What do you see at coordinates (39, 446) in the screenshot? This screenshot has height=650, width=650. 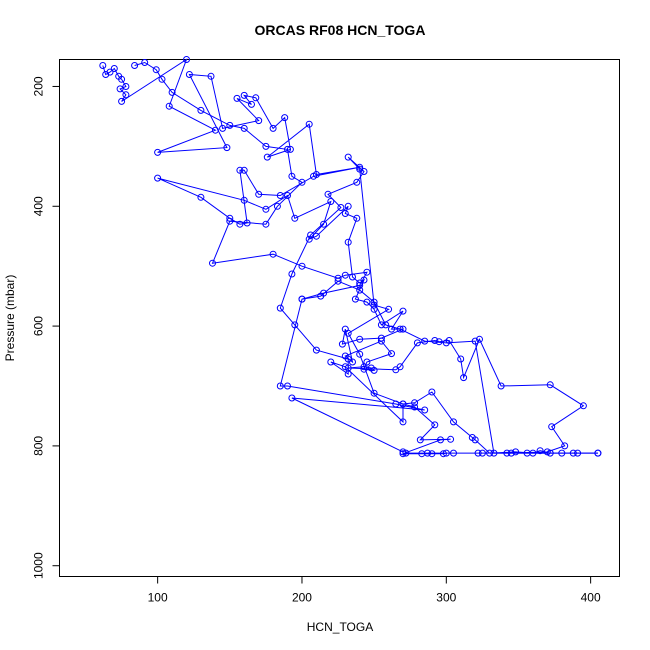 I see `y-tick-label: 800` at bounding box center [39, 446].